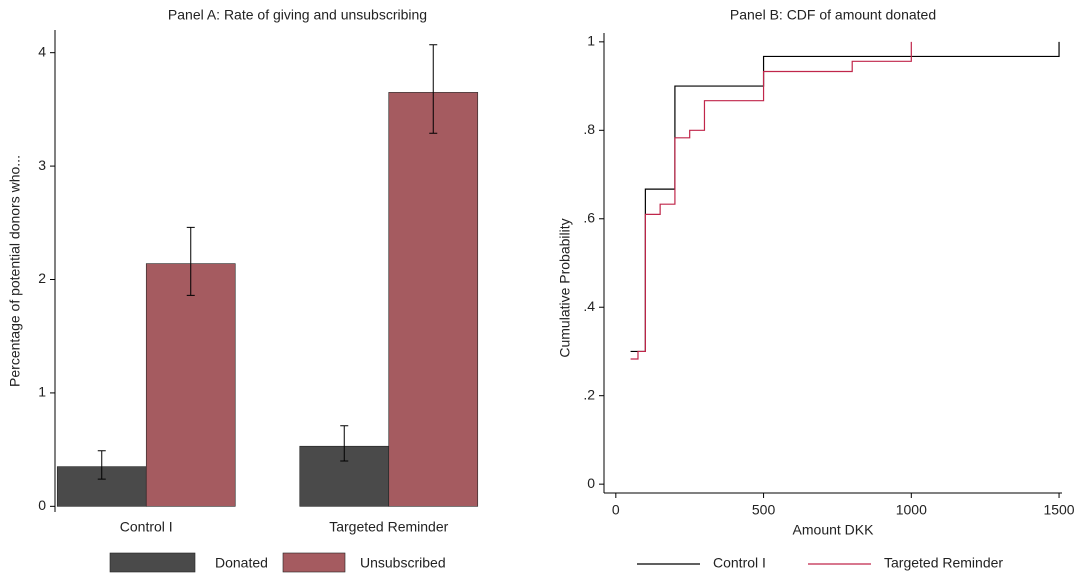 The image size is (1076, 576). Describe the element at coordinates (1058, 510) in the screenshot. I see `x-tick-label: 1500` at that location.